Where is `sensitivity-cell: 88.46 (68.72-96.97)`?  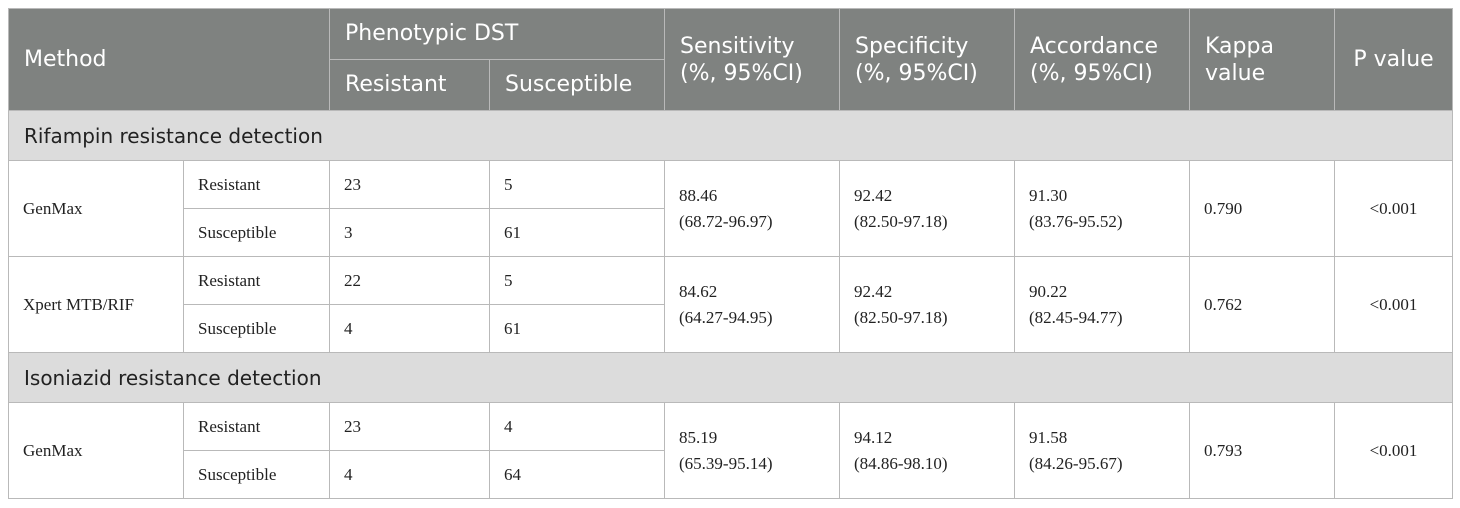
sensitivity-cell: 88.46 (68.72-96.97) is located at coordinates (752, 208).